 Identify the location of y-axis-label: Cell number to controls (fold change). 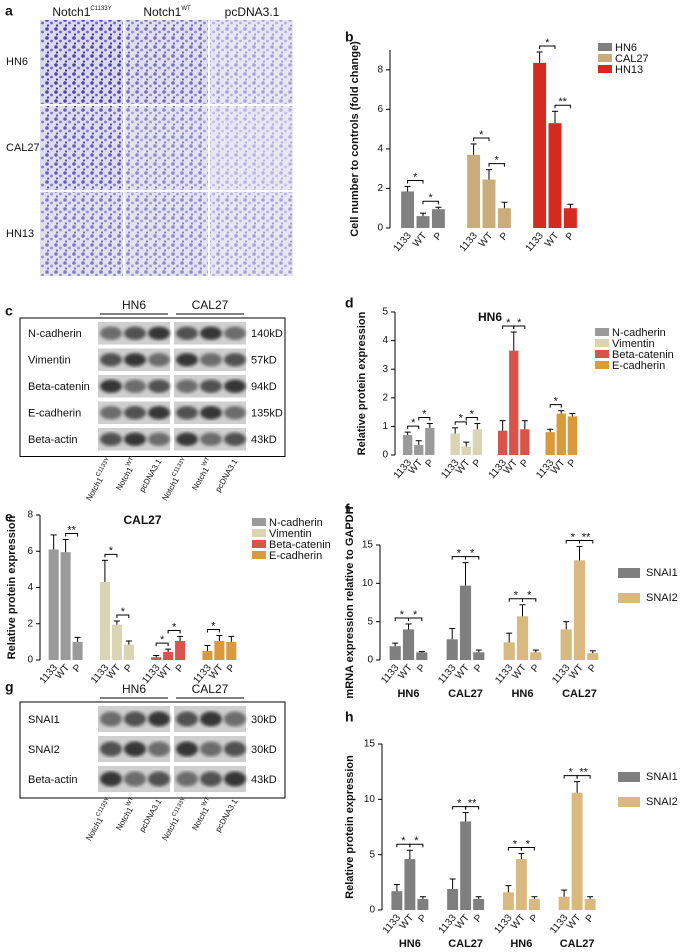
(355, 139).